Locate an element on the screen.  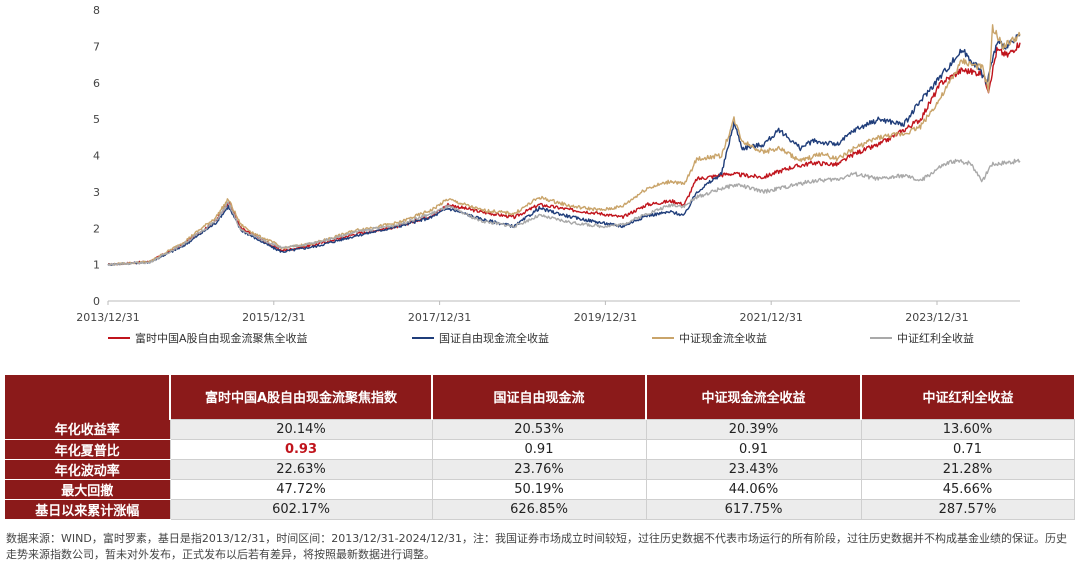
legend-item: 国证自由现金流全收益 is located at coordinates (480, 338).